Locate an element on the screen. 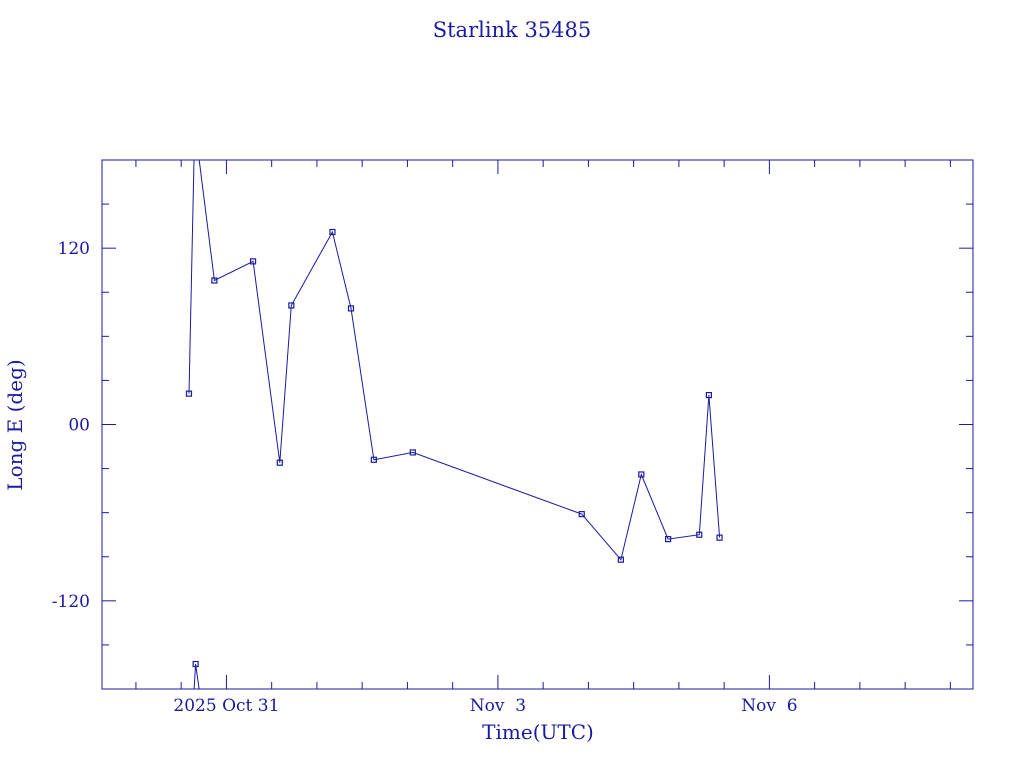  x-tick-label: Nov 6 is located at coordinates (769, 706).